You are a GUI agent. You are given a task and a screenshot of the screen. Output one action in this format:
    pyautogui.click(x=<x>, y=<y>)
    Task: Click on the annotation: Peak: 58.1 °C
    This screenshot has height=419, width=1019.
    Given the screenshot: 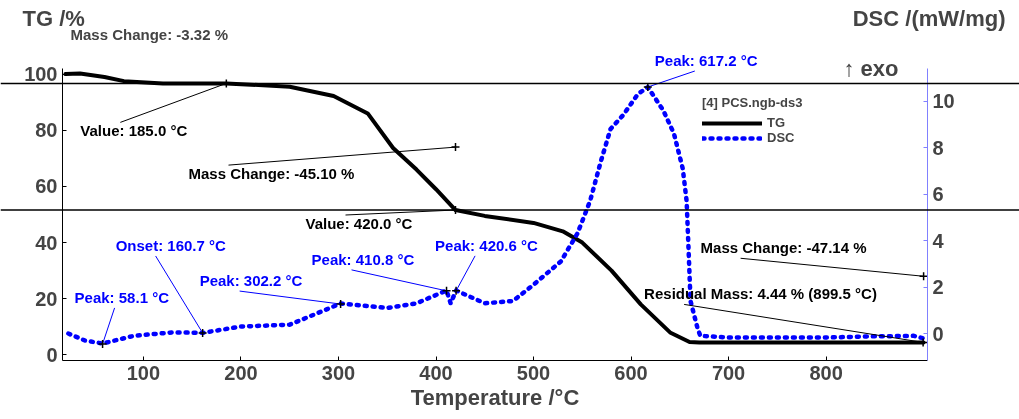 What is the action you would take?
    pyautogui.click(x=122, y=297)
    